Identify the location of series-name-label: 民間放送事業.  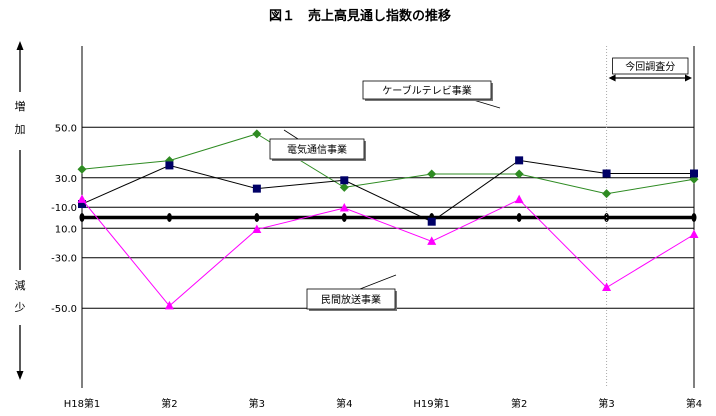
(351, 299).